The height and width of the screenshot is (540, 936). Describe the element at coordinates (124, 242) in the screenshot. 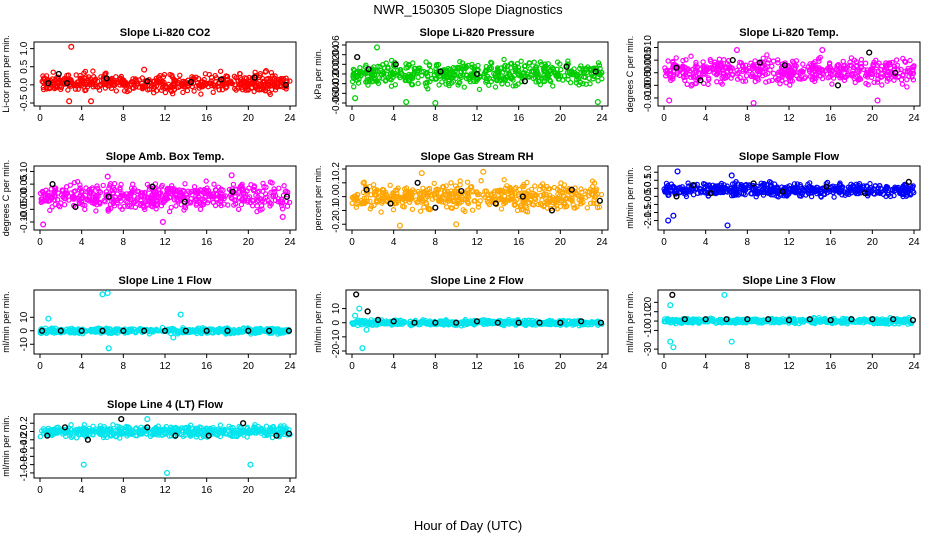

I see `x-tick-label: 8` at that location.